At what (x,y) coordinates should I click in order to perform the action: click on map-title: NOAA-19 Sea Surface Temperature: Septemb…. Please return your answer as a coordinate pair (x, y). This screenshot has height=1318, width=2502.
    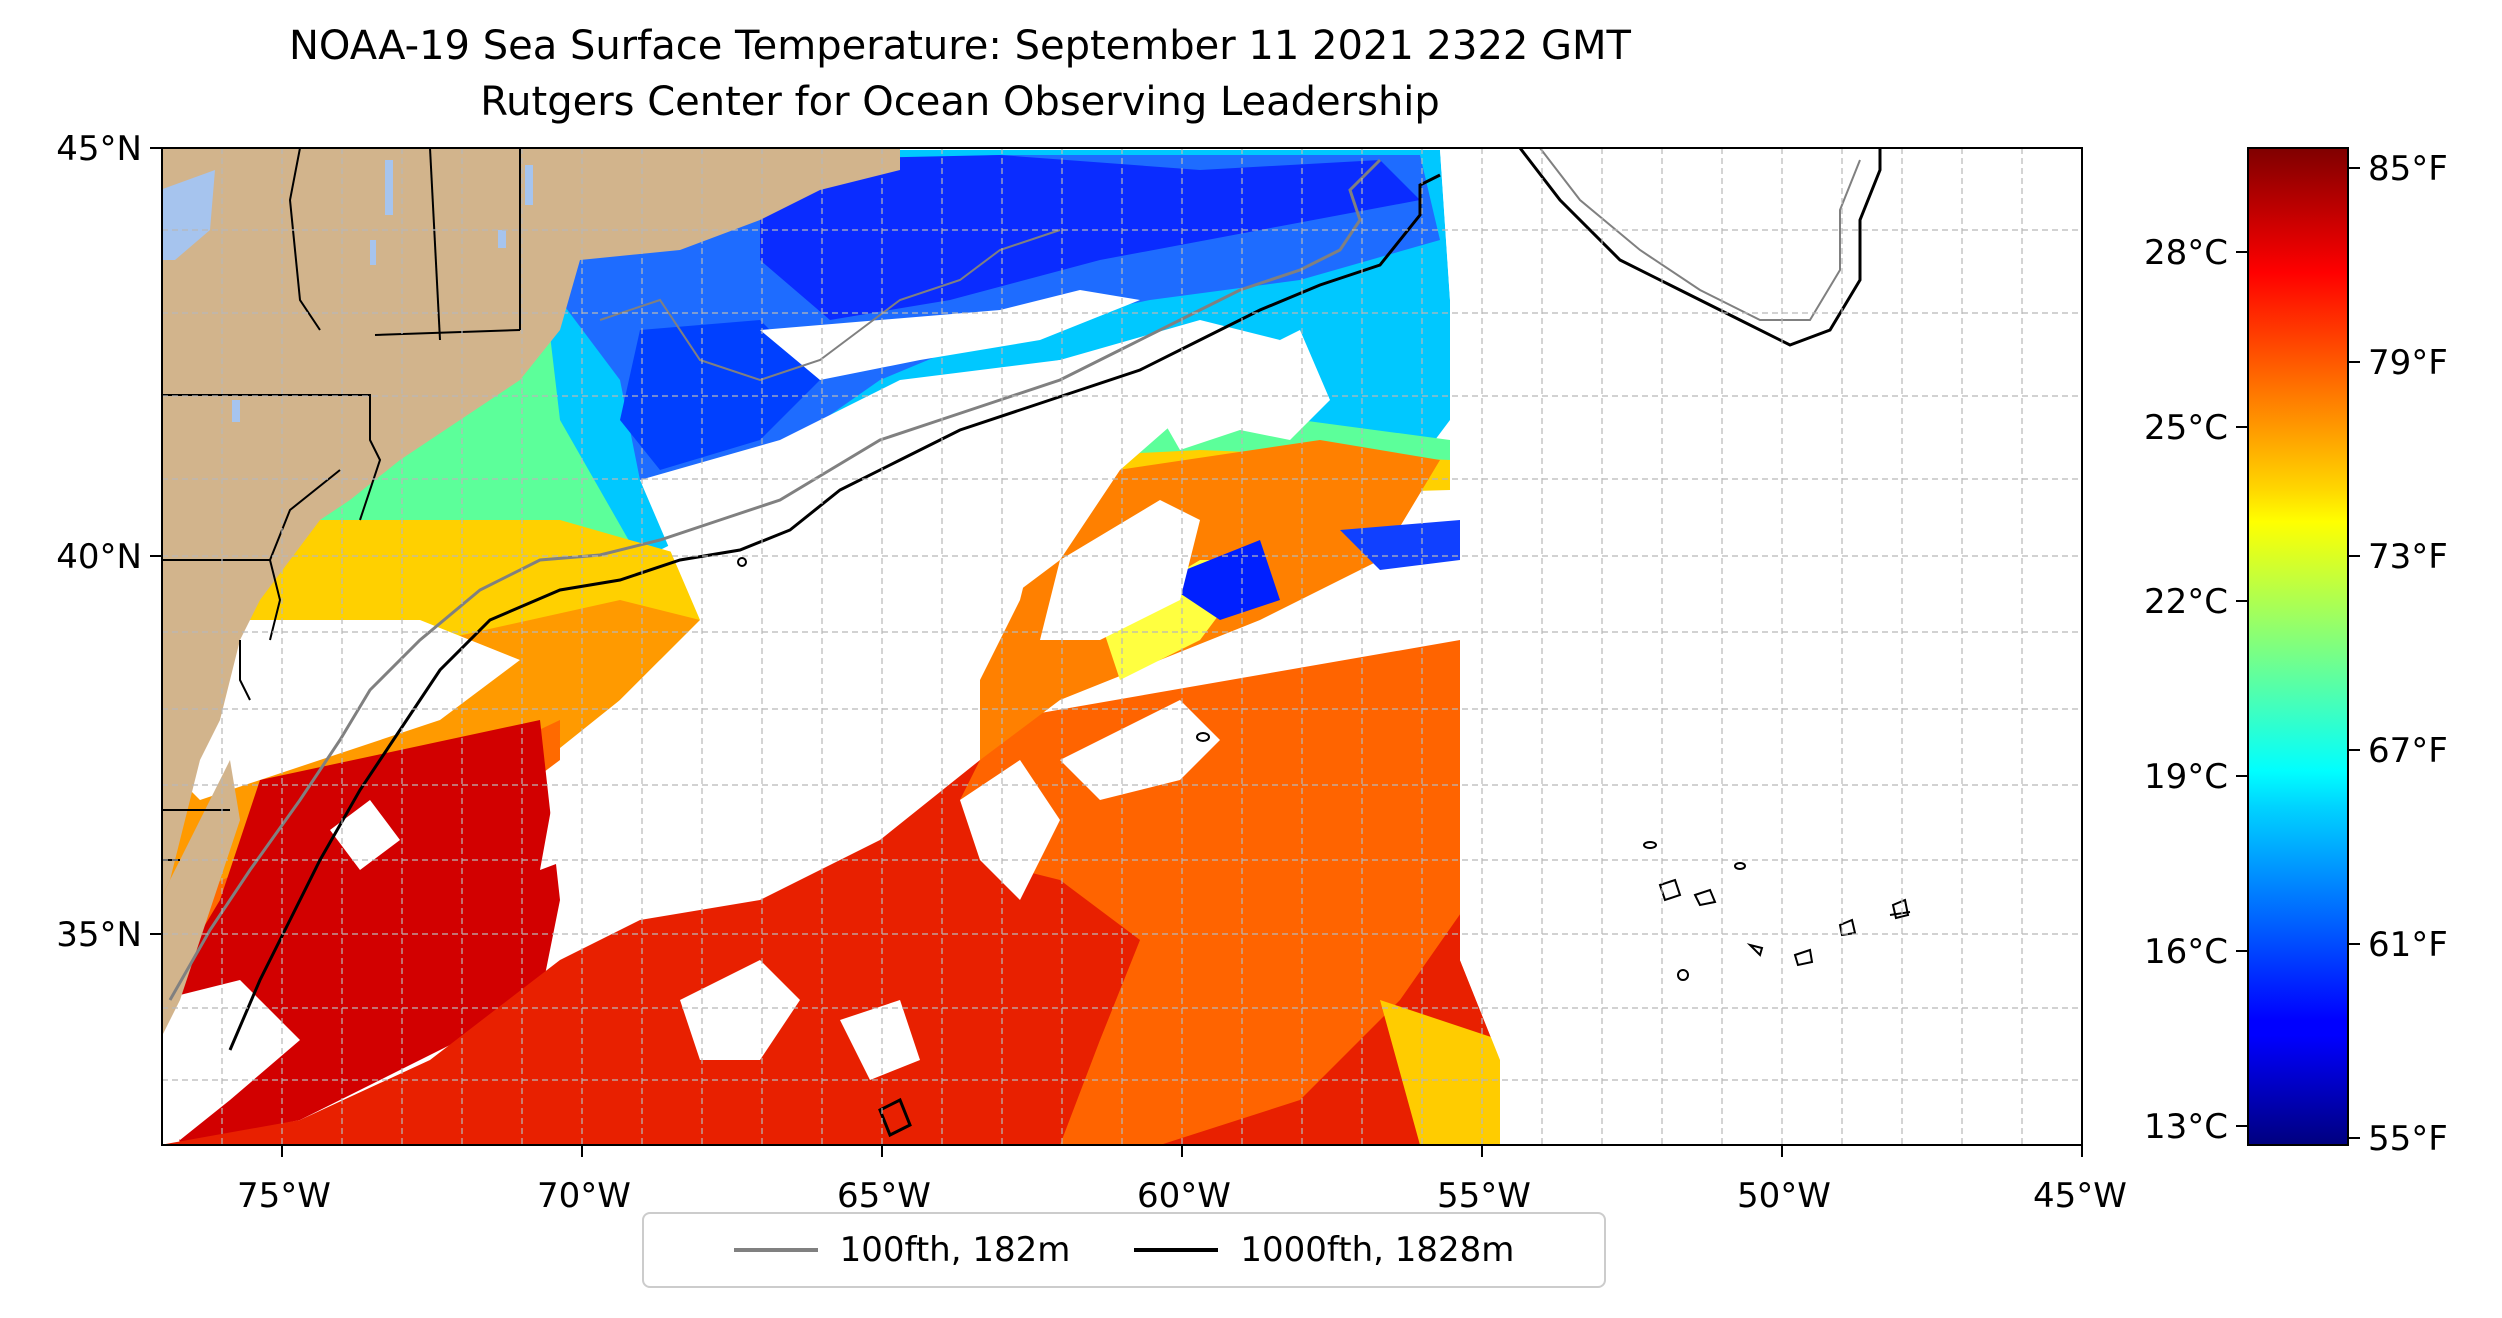
    Looking at the image, I should click on (960, 46).